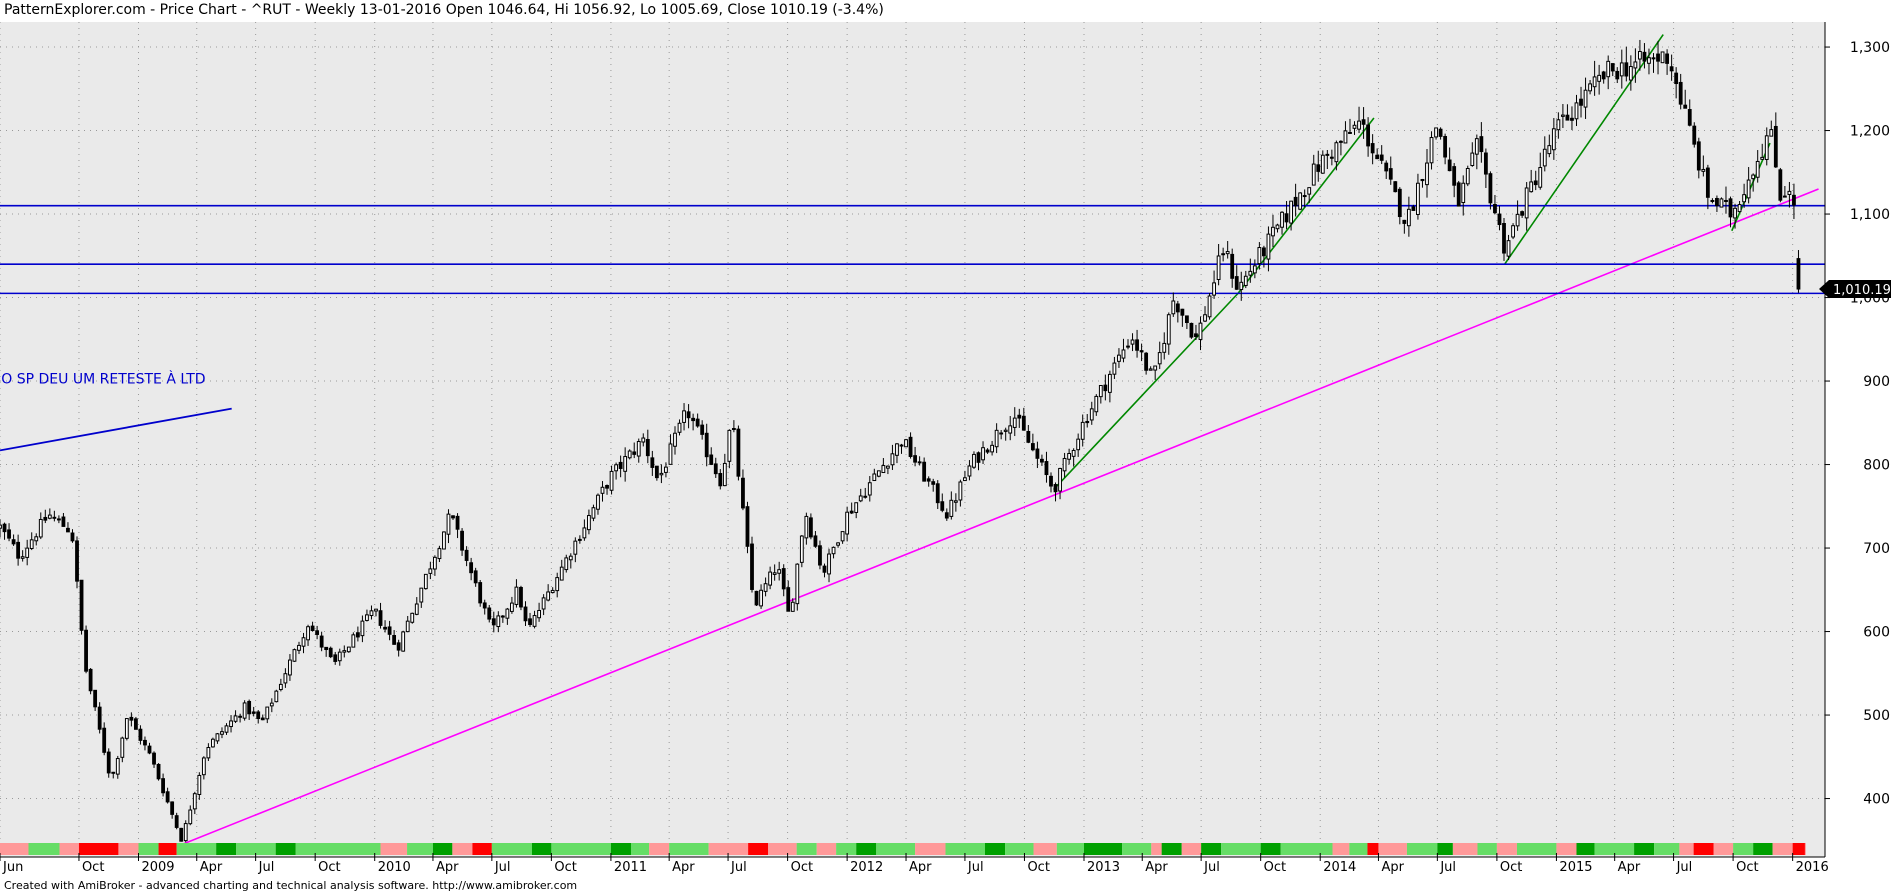 The height and width of the screenshot is (896, 1891). I want to click on x-tick-label: 2013, so click(1103, 867).